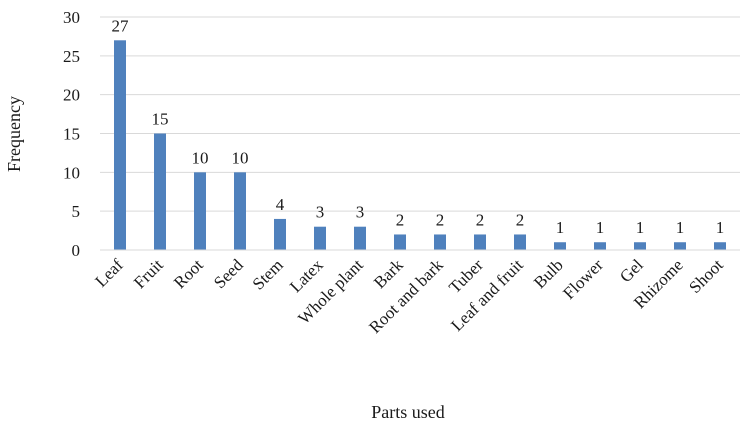  I want to click on x-category-label: Shoot, so click(706, 276).